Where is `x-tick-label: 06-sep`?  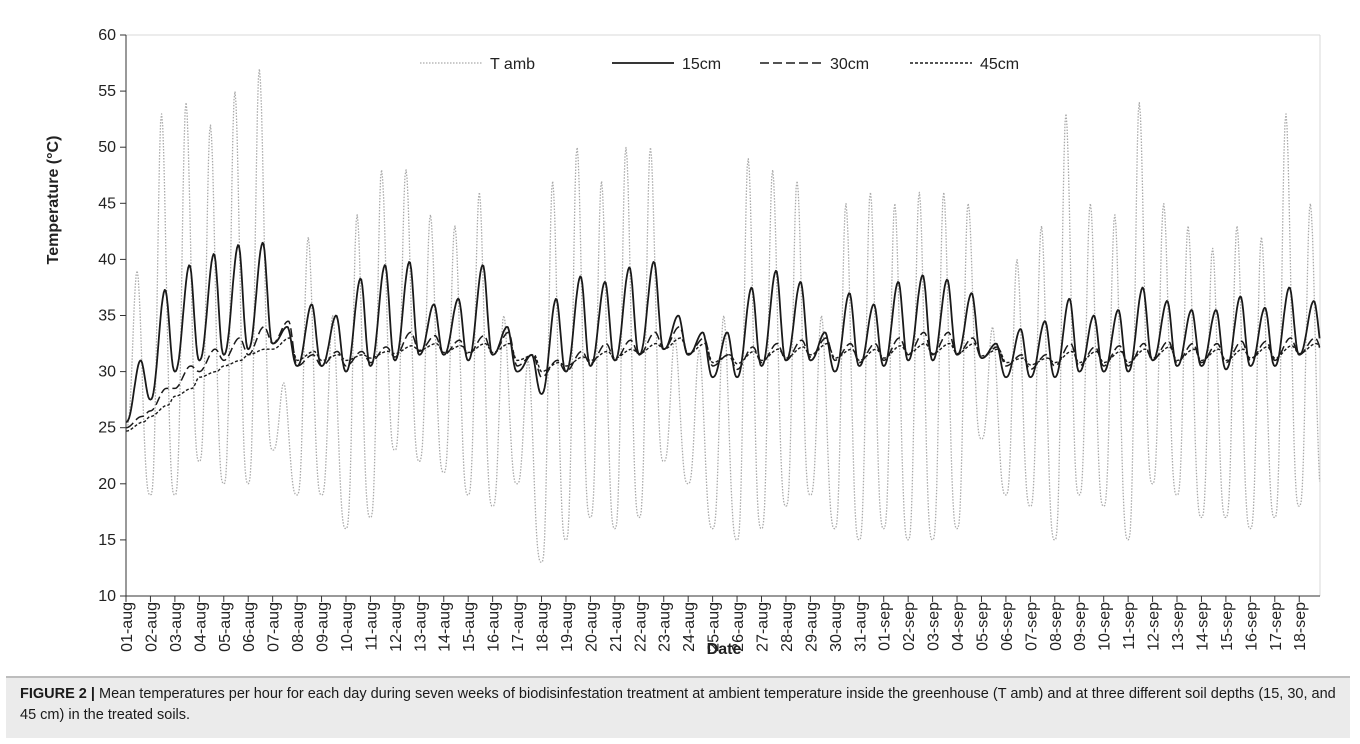 x-tick-label: 06-sep is located at coordinates (1007, 626).